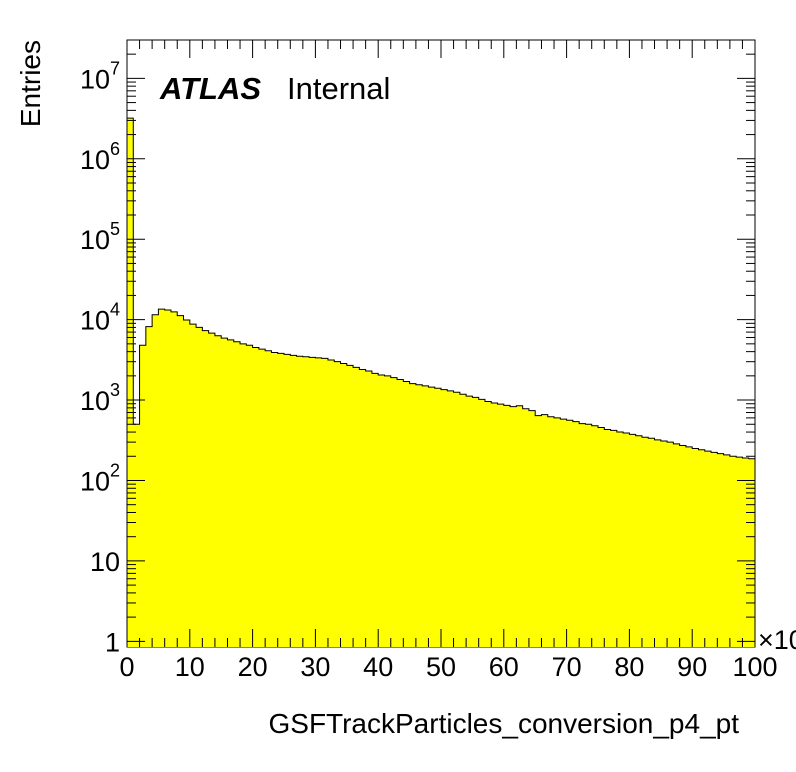 This screenshot has height=772, width=796. Describe the element at coordinates (115, 149) in the screenshot. I see `y-tick-exponent: 6` at that location.